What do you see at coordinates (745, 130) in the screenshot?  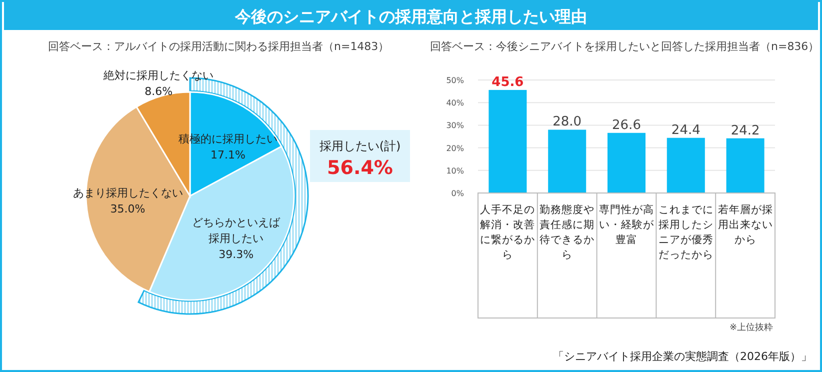 I see `data-label: 24.2` at bounding box center [745, 130].